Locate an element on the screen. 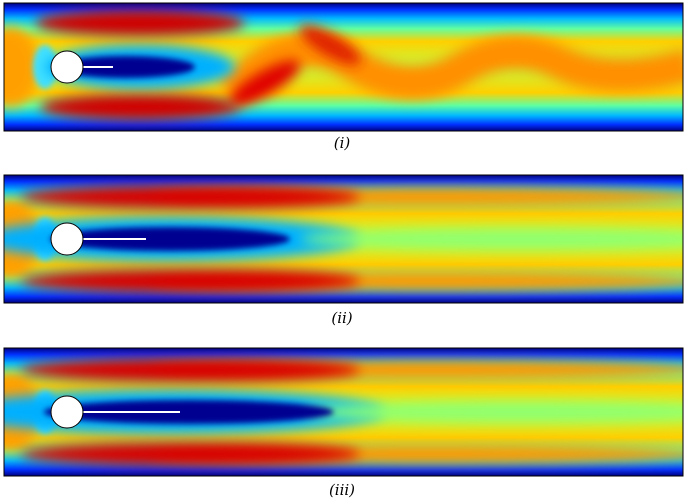  caption: (ii) is located at coordinates (341, 318).